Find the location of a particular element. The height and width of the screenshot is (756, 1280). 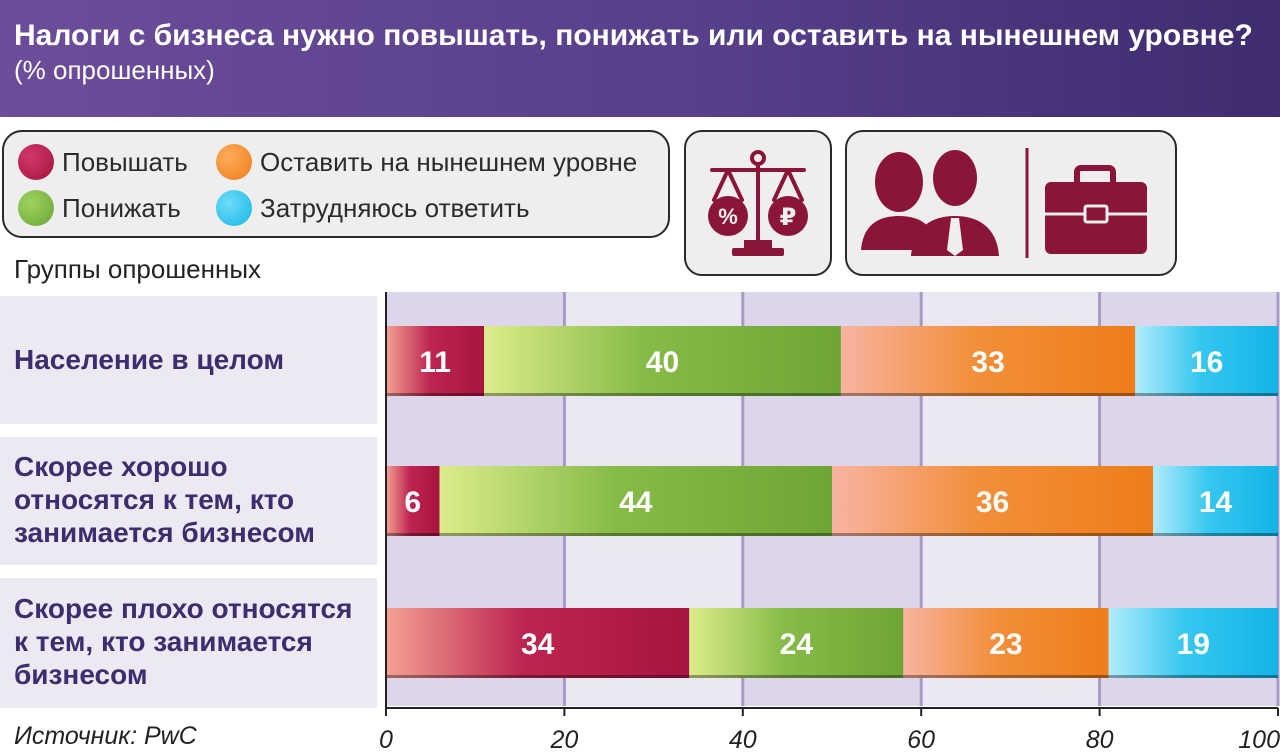

legend-label-keep: Оставить на нынешнем уровне is located at coordinates (449, 161).